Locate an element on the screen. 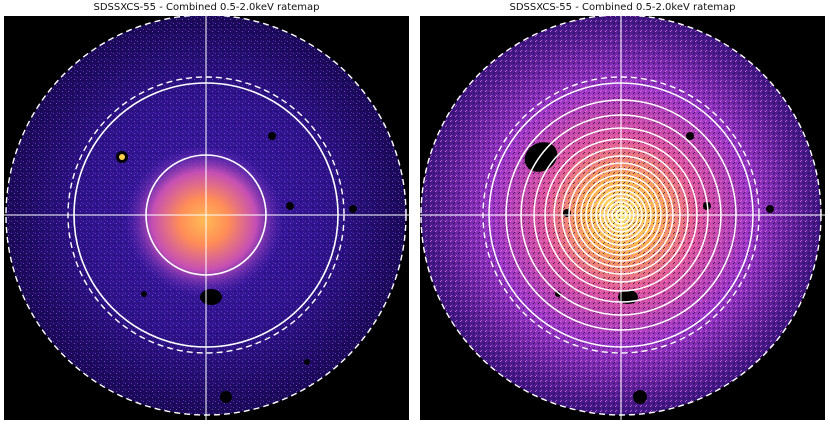 This screenshot has width=830, height=424. panel-title-left: SDSSXCS-55 - Combined 0.5-2.0keV ratemap is located at coordinates (206, 7).